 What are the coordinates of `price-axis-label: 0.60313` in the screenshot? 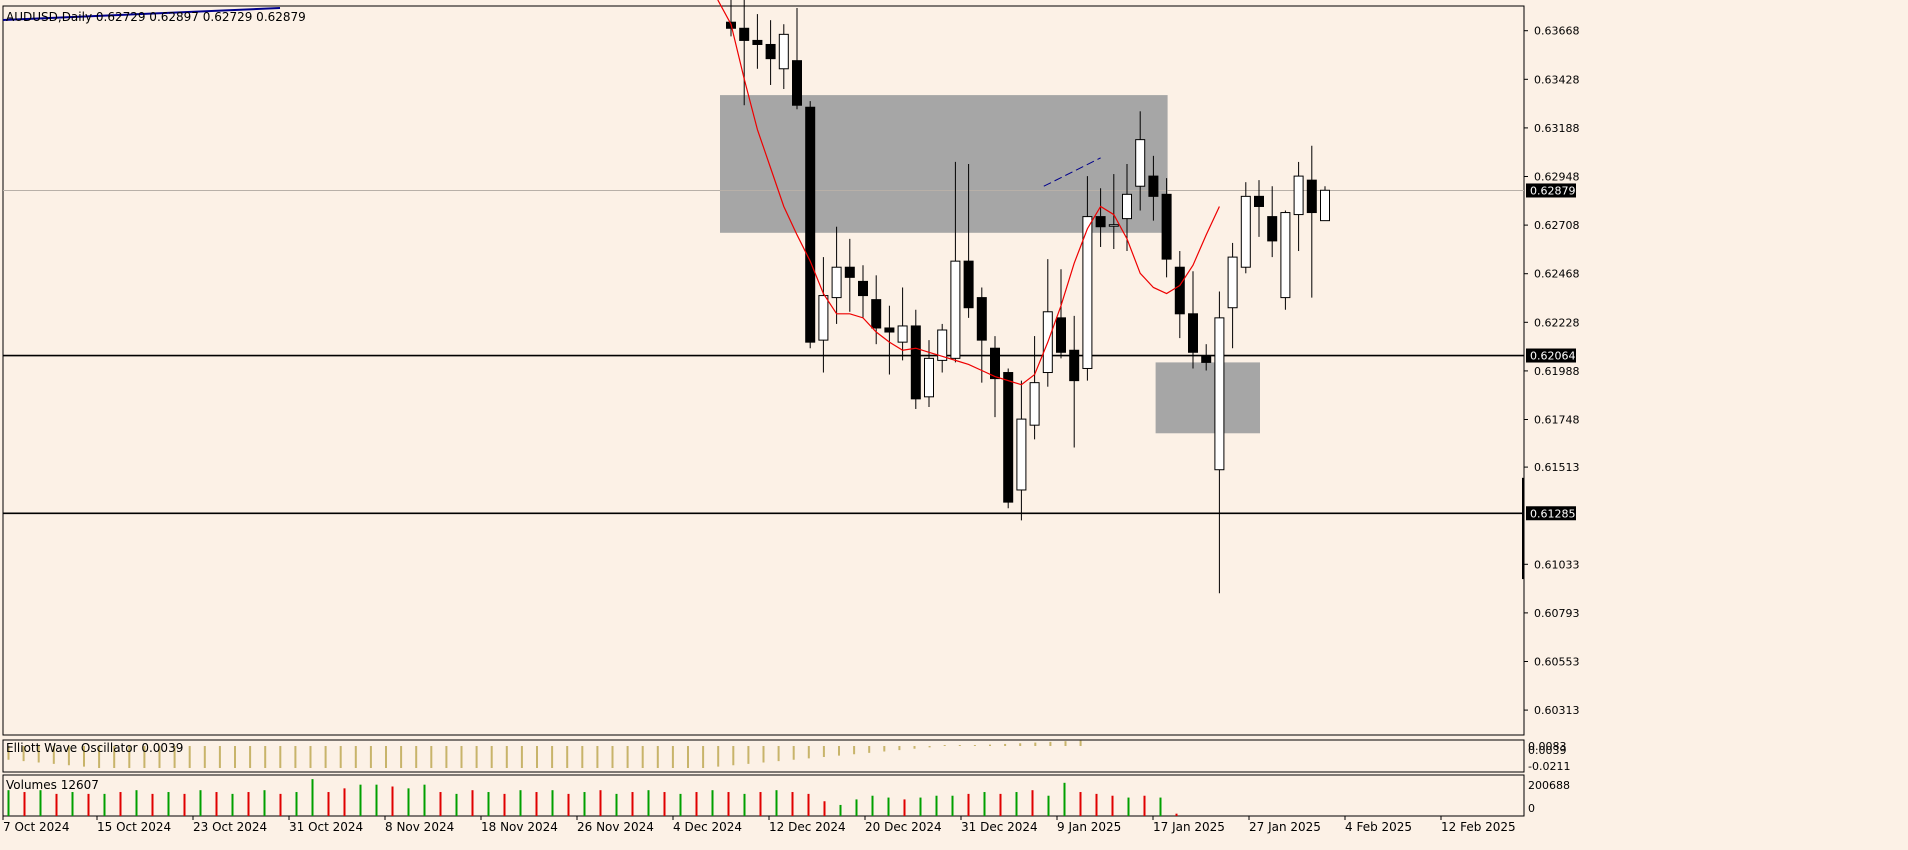 It's located at (1557, 710).